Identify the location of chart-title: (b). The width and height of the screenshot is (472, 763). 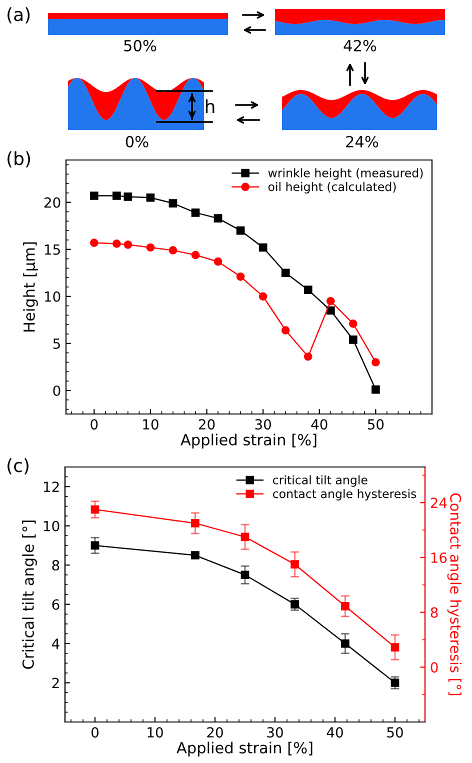
(19, 159).